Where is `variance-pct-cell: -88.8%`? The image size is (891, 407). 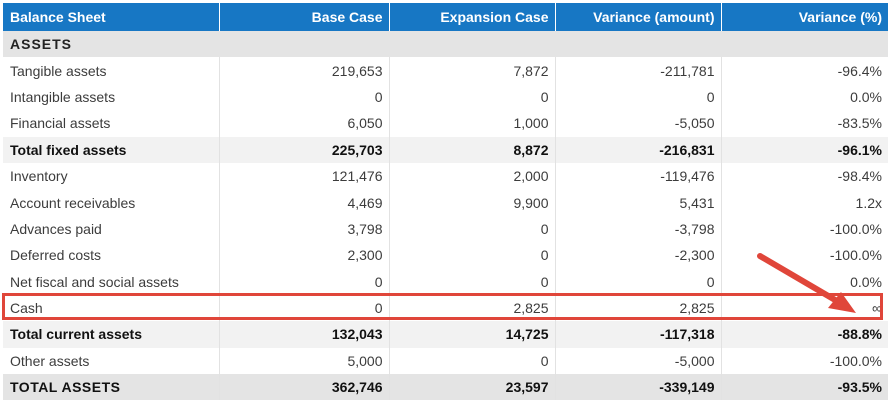
variance-pct-cell: -88.8% is located at coordinates (804, 334).